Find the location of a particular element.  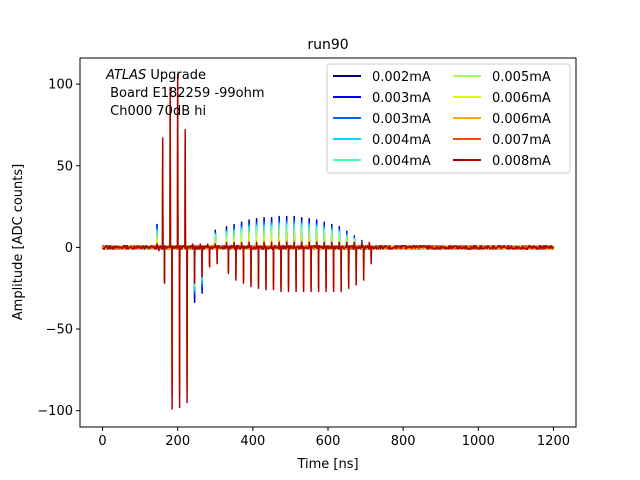

legend-entry: 0.002mA is located at coordinates (401, 77).